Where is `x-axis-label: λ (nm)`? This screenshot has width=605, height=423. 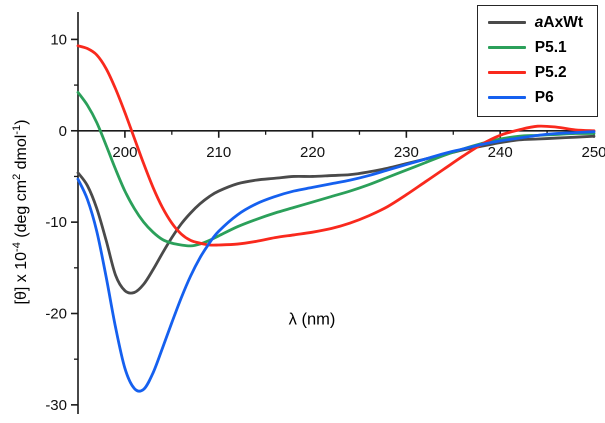
x-axis-label: λ (nm) is located at coordinates (312, 319).